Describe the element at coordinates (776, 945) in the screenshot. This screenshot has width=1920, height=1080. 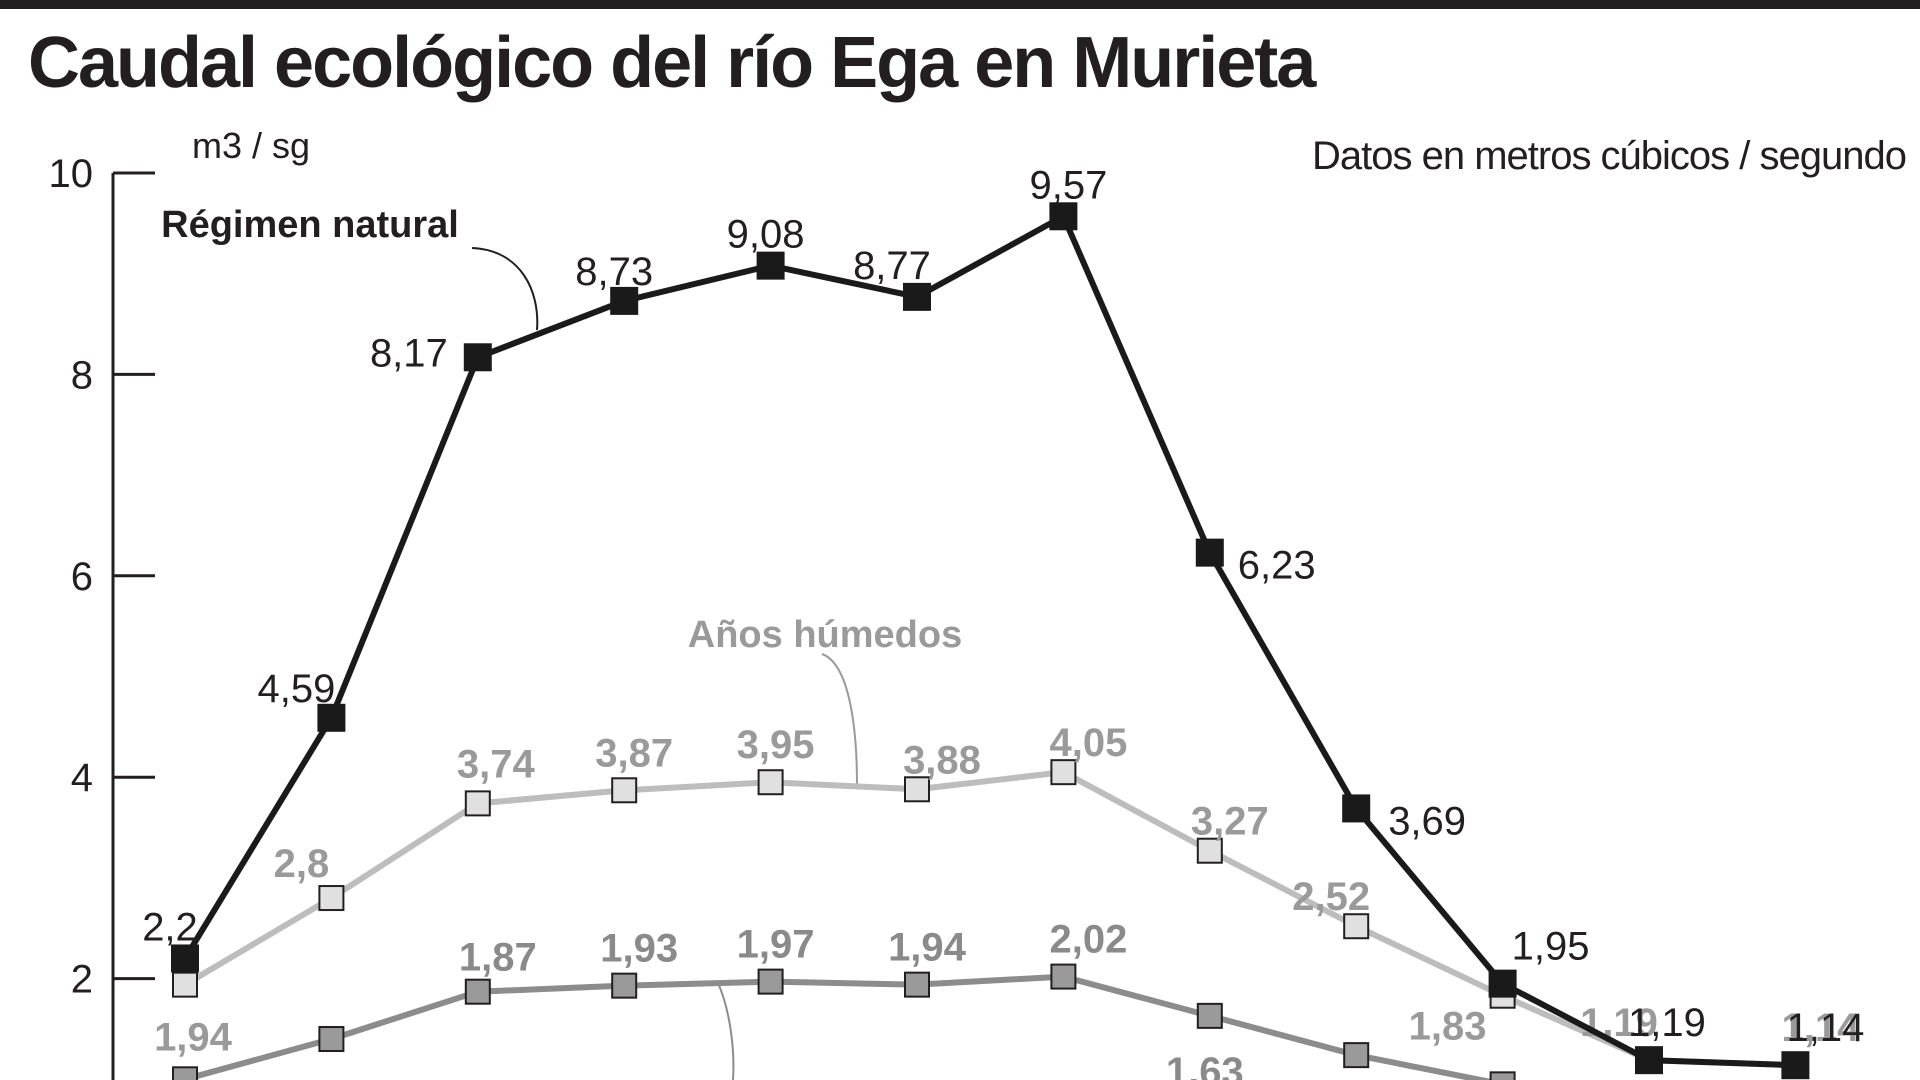
I see `series-2-value-label-4: 1,97` at that location.